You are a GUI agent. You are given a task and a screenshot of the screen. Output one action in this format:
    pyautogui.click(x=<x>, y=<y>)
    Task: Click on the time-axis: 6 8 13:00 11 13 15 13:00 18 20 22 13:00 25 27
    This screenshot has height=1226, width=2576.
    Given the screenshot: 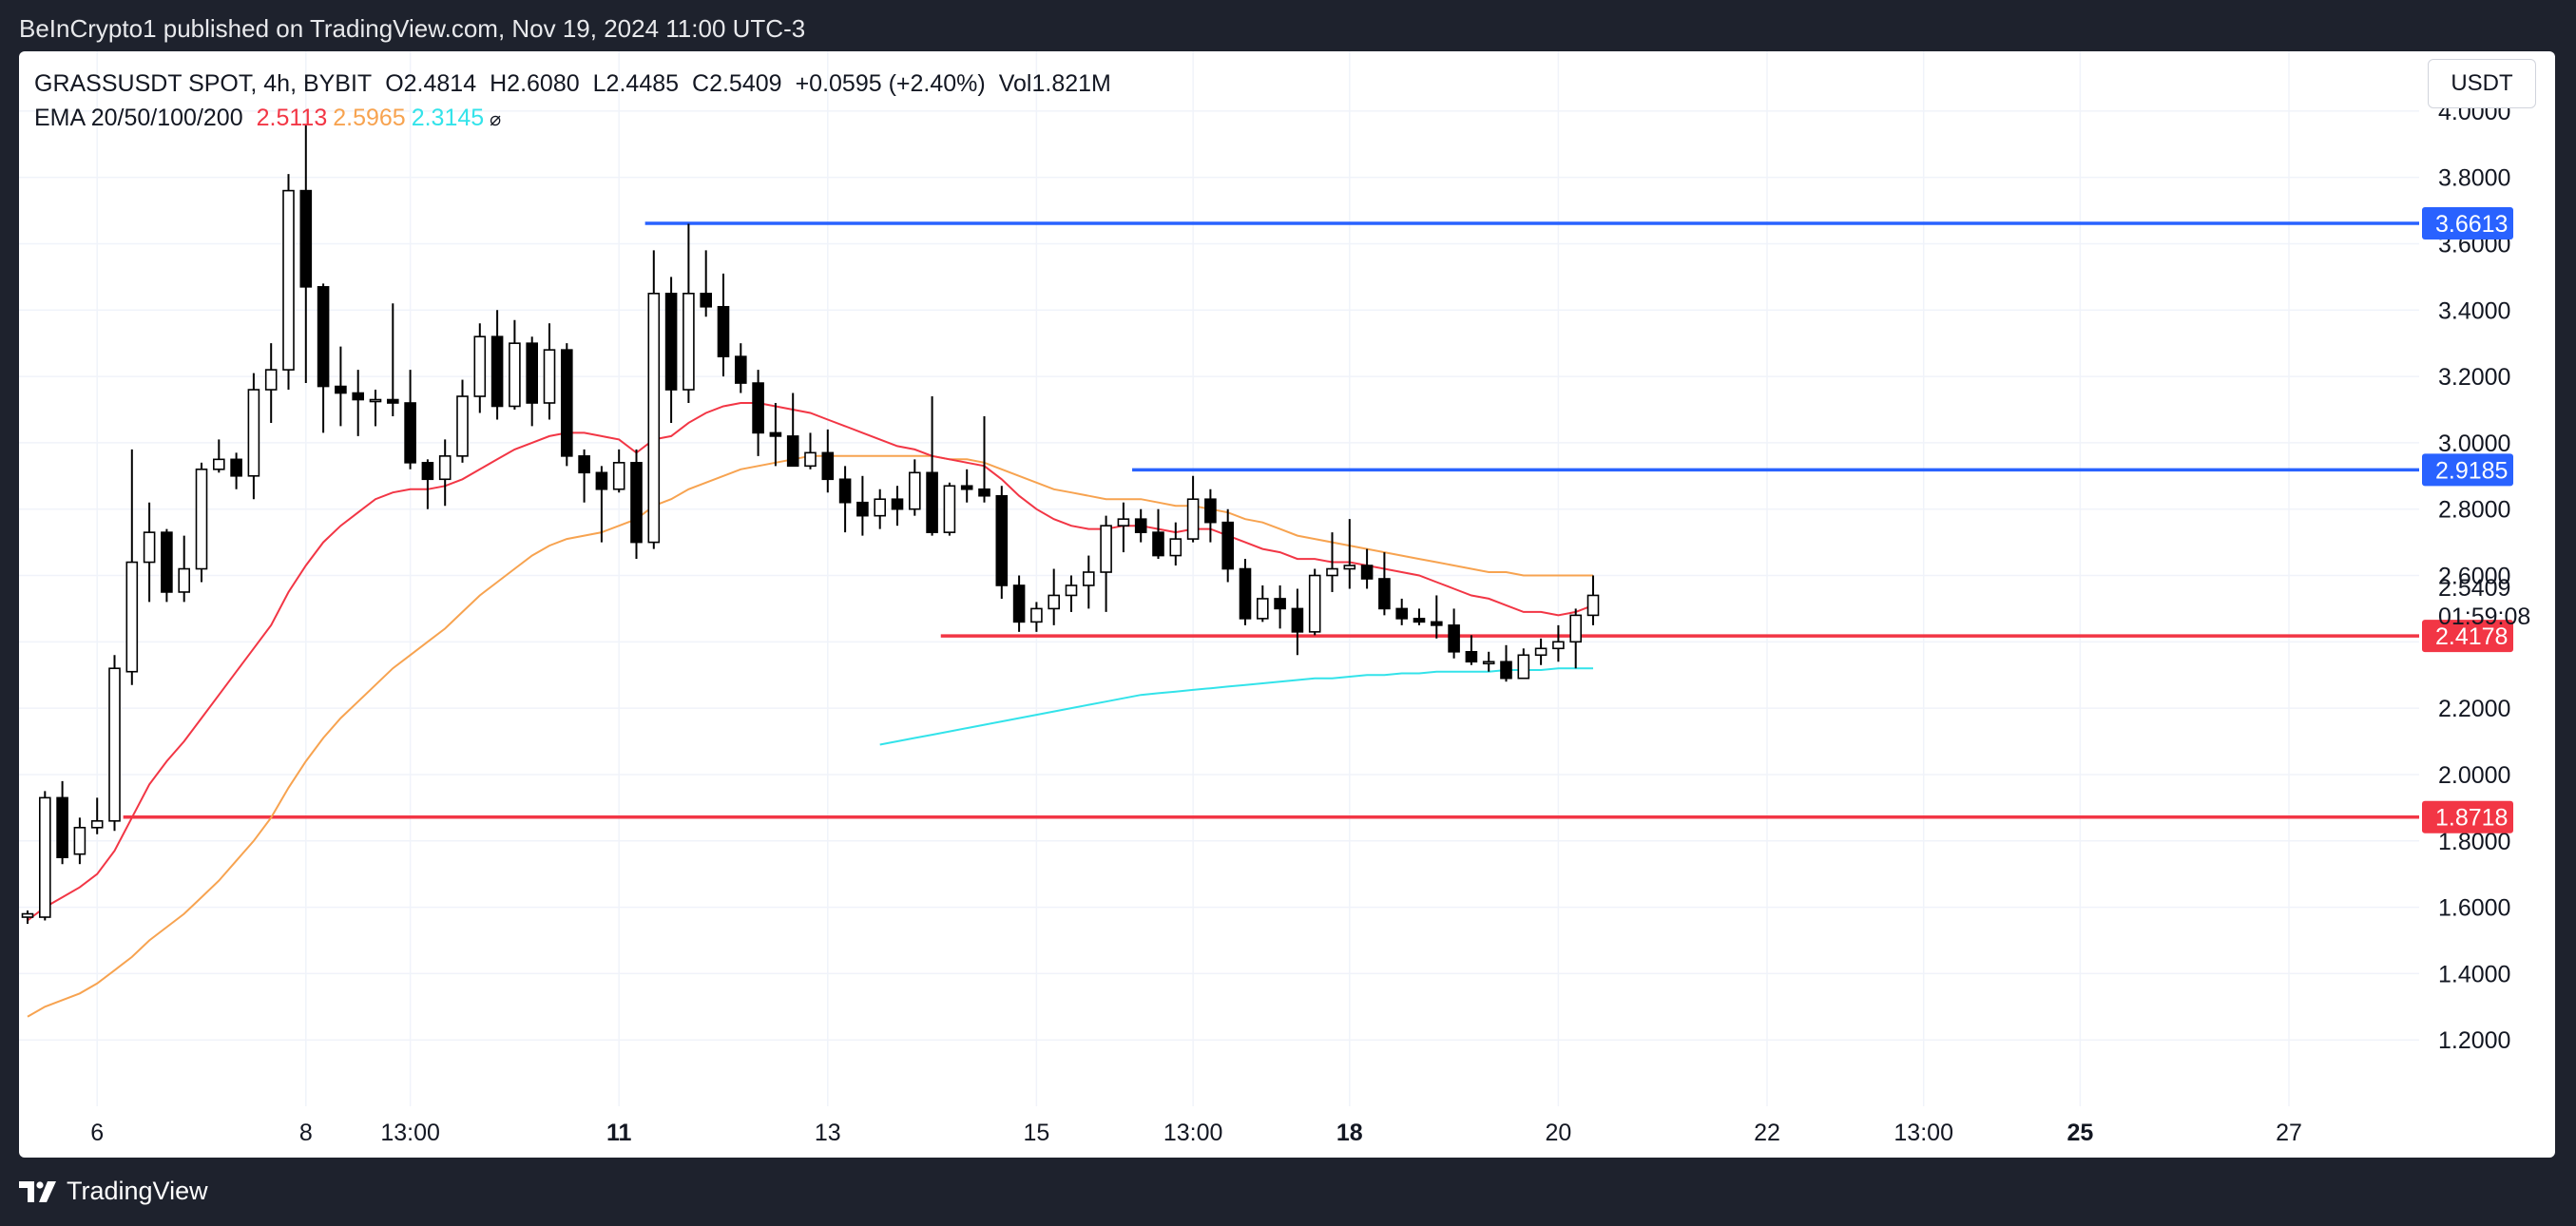 What is the action you would take?
    pyautogui.click(x=1196, y=1133)
    